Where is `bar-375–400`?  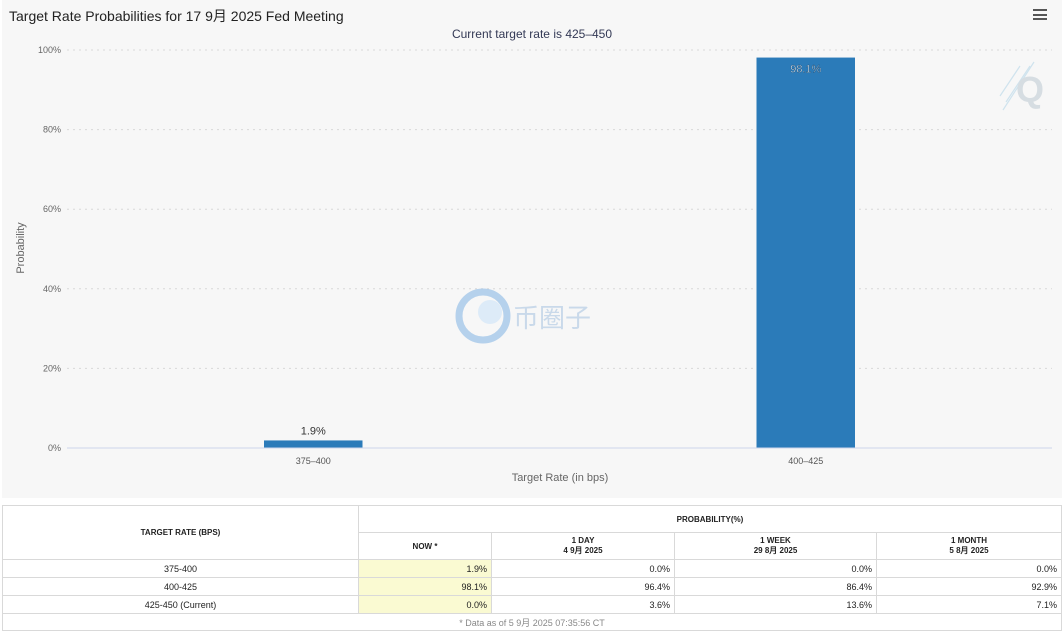 bar-375–400 is located at coordinates (313, 444).